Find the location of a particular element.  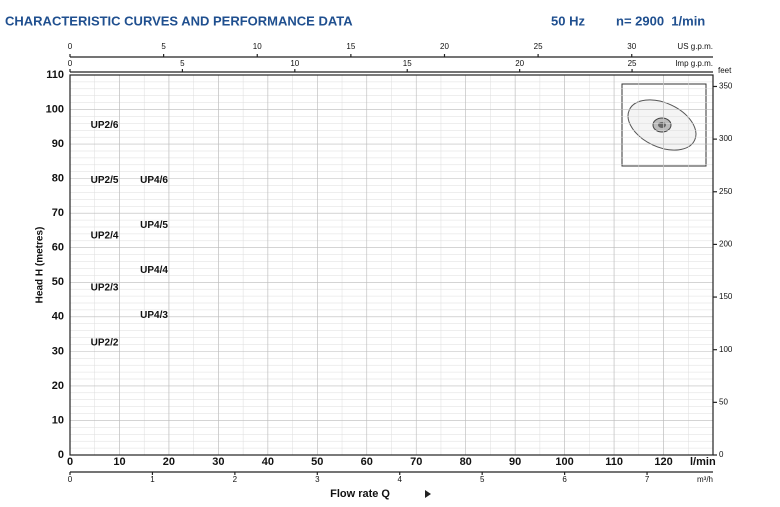

y-tick-label: 90 is located at coordinates (58, 144).